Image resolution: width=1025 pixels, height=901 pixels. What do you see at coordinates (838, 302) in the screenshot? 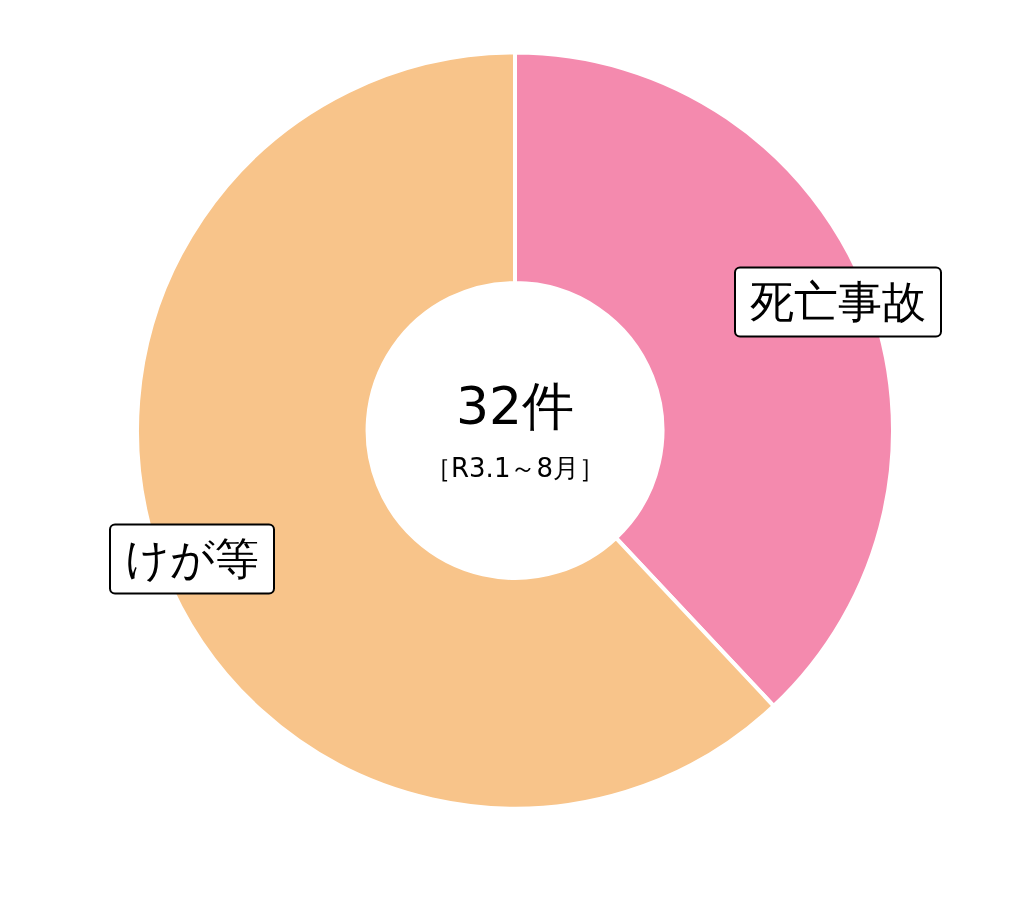
I see `slice-label: 死亡事故` at bounding box center [838, 302].